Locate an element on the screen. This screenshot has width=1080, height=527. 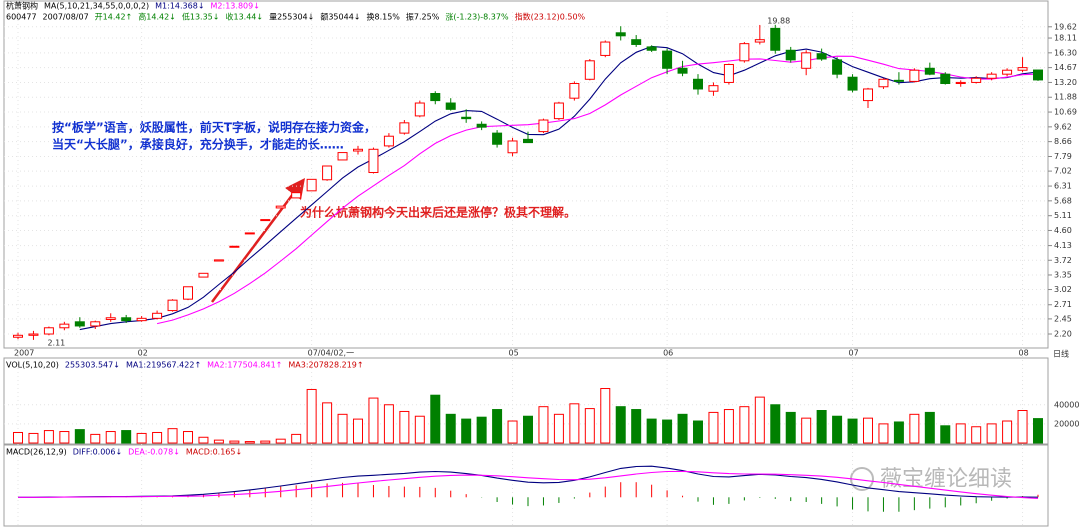
y-tick-label: 200000 is located at coordinates (1067, 423).